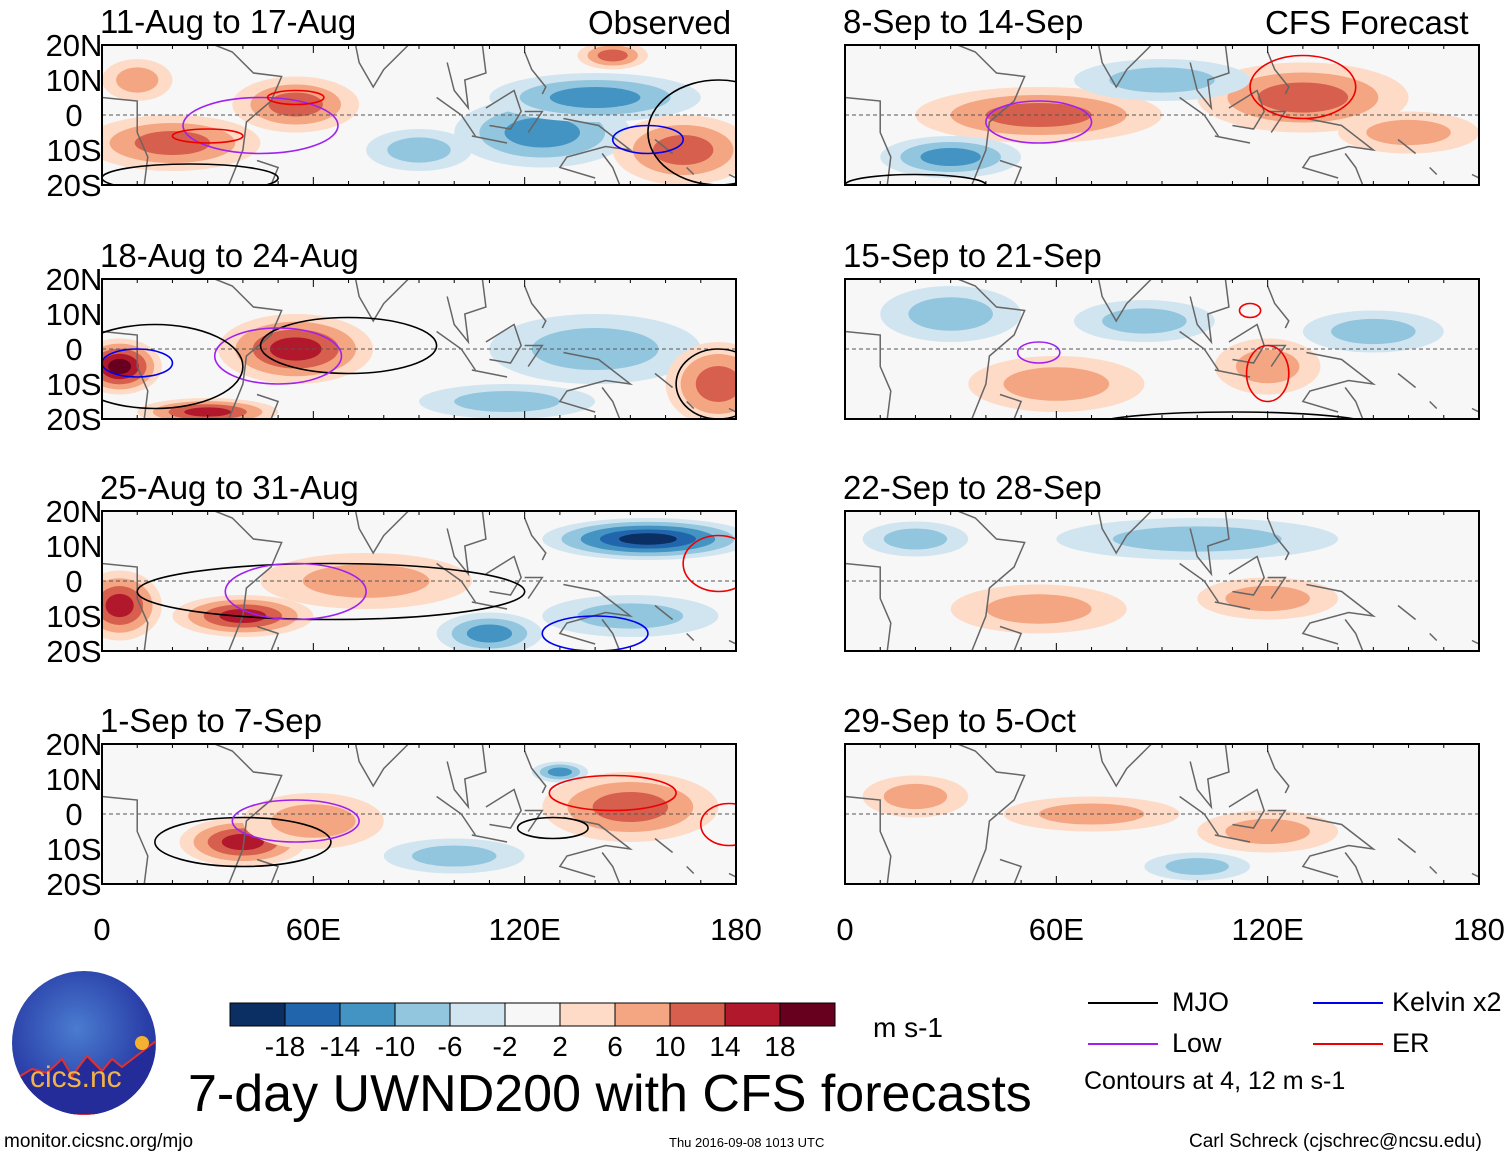  I want to click on colorbar-tick-label: 14, so click(724, 1046).